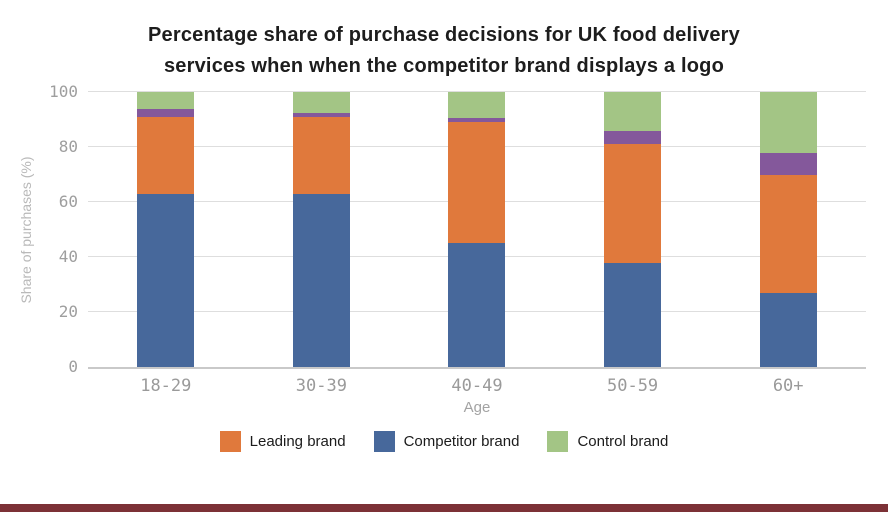 The width and height of the screenshot is (888, 512). I want to click on y-tick-label: 40, so click(68, 256).